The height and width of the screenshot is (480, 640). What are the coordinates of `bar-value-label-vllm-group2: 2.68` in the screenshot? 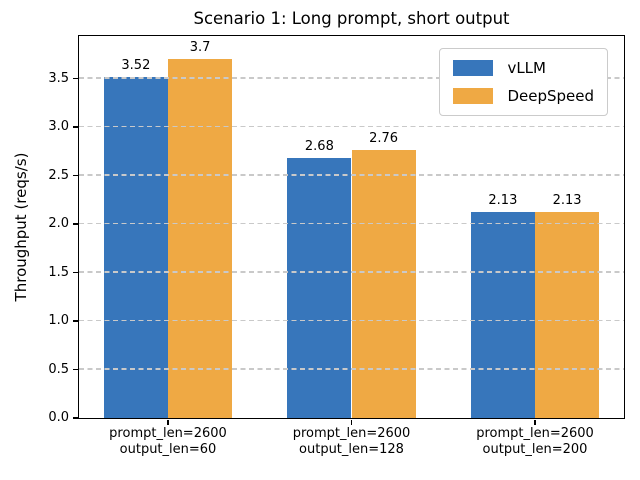 It's located at (319, 147).